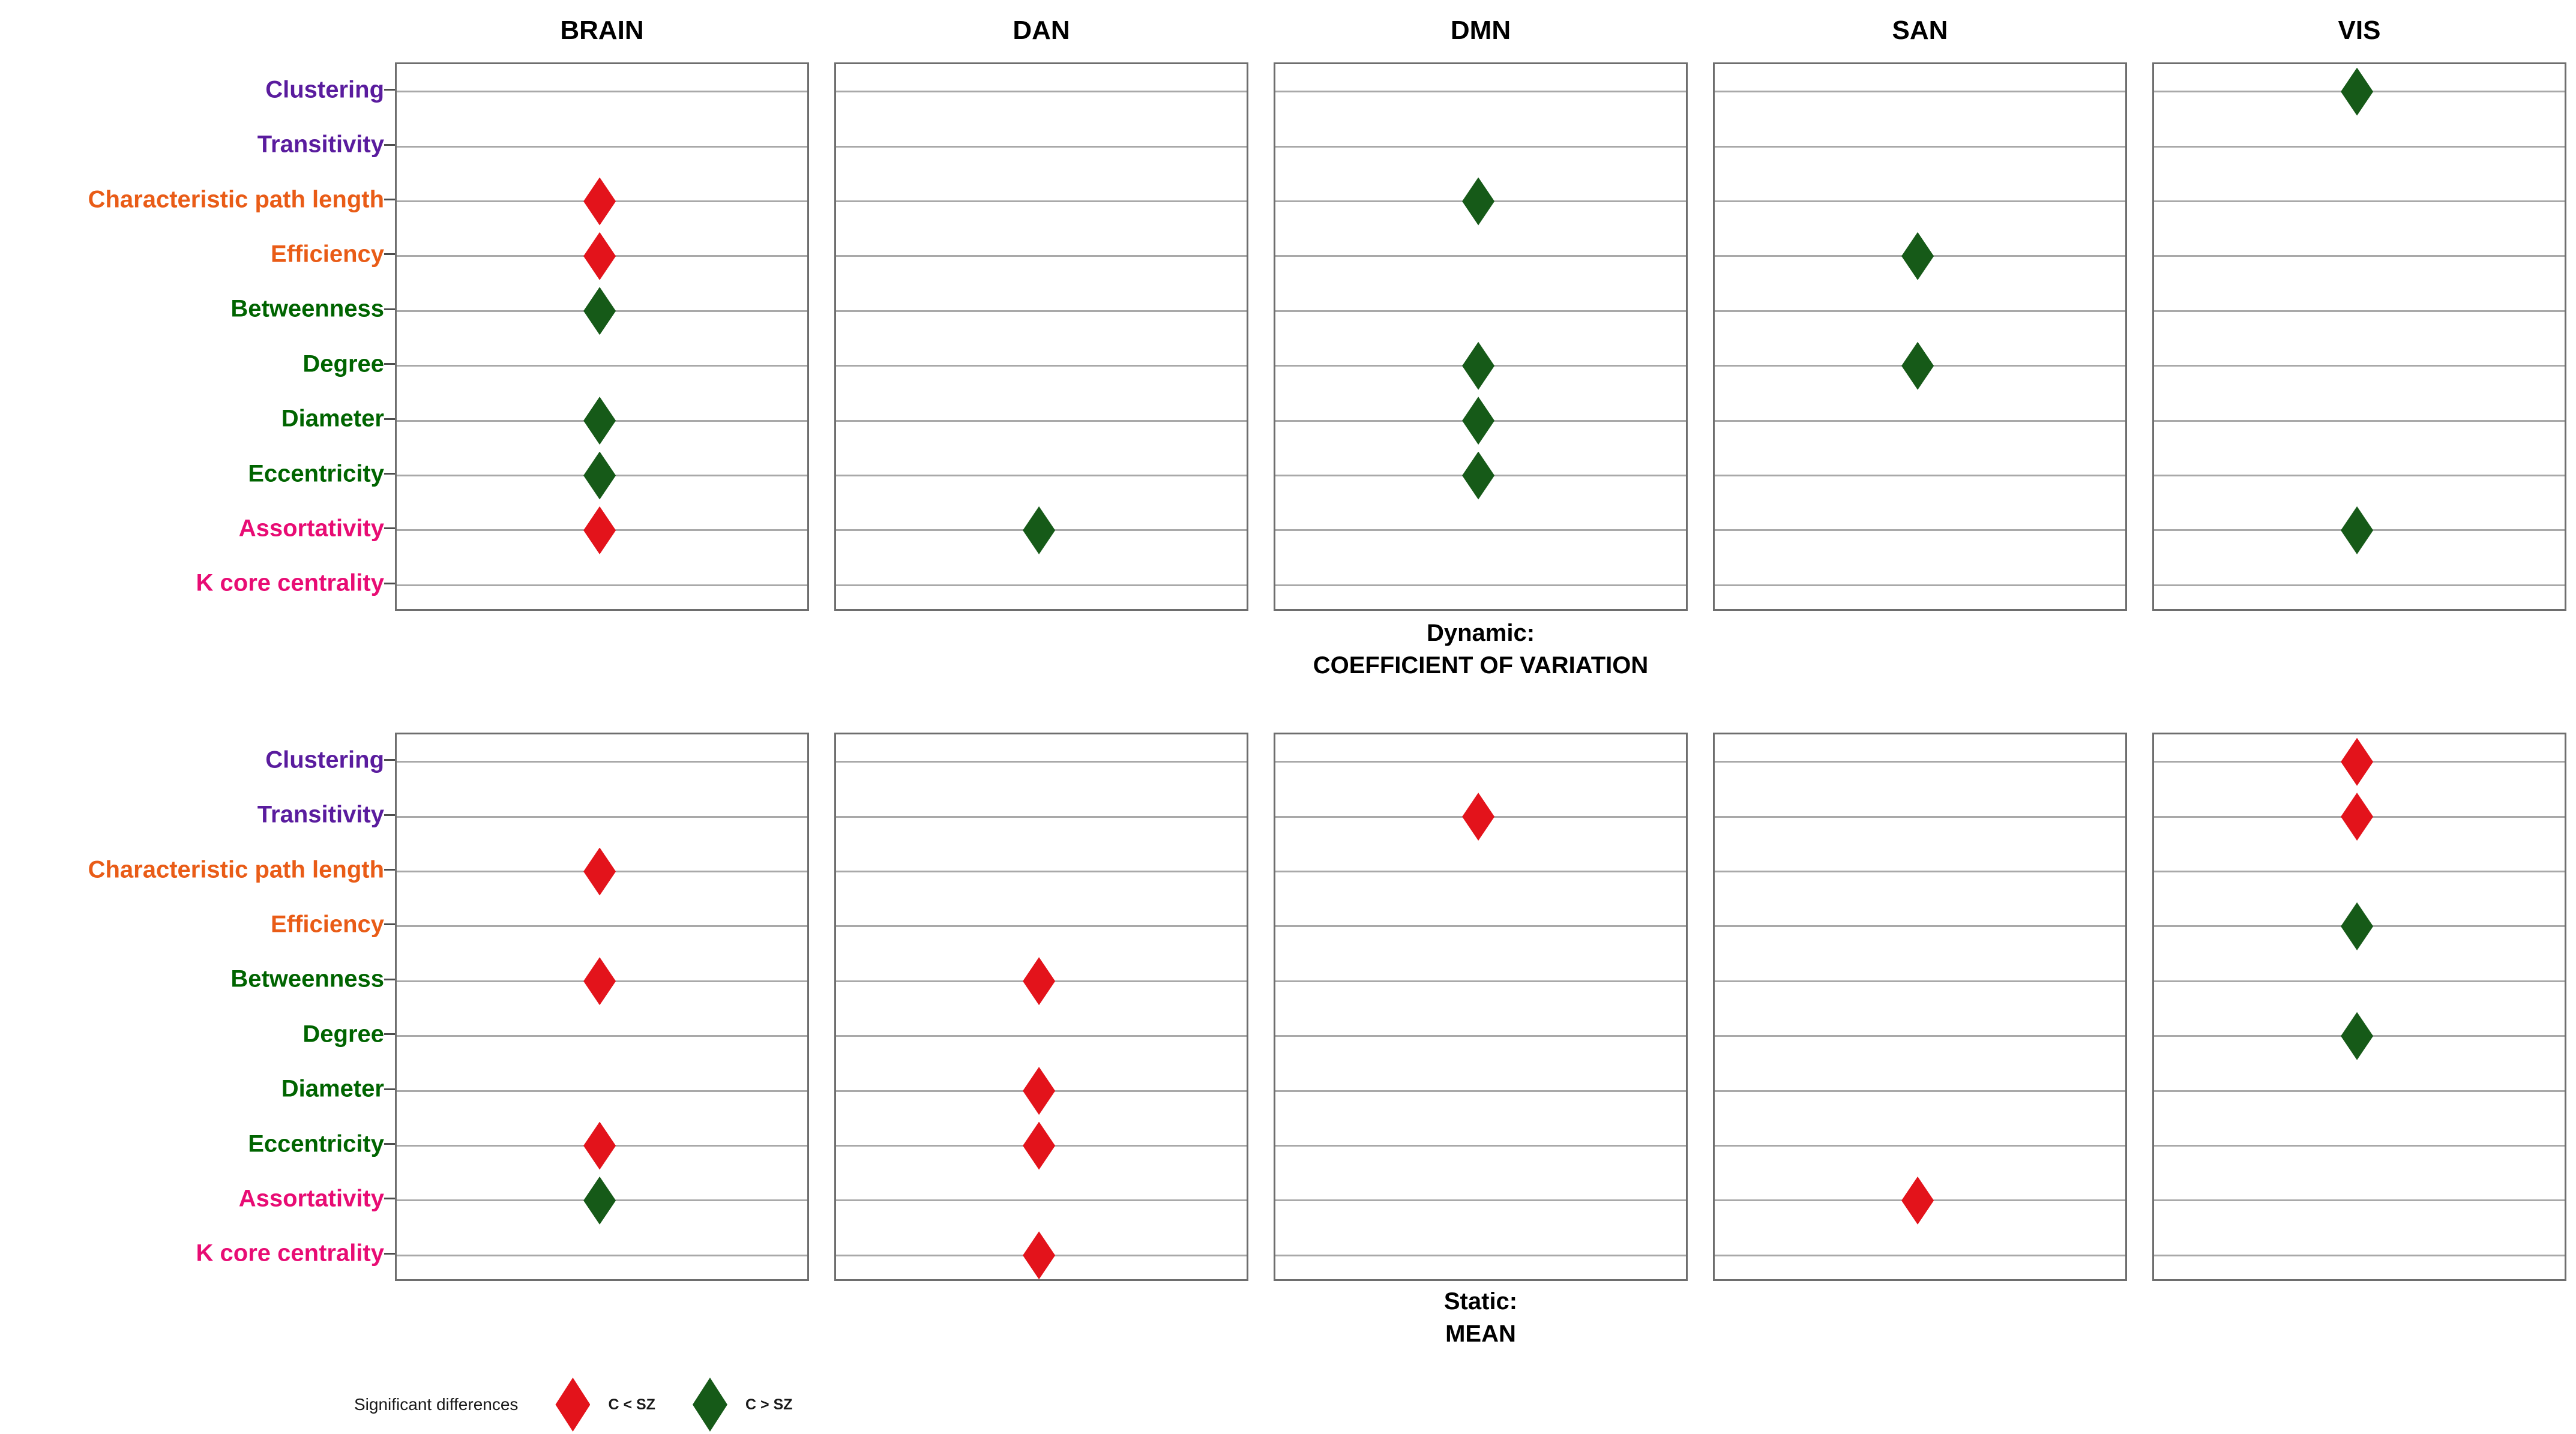  What do you see at coordinates (236, 869) in the screenshot?
I see `y-axis-label-characteristic-path-length: Characteristic path length` at bounding box center [236, 869].